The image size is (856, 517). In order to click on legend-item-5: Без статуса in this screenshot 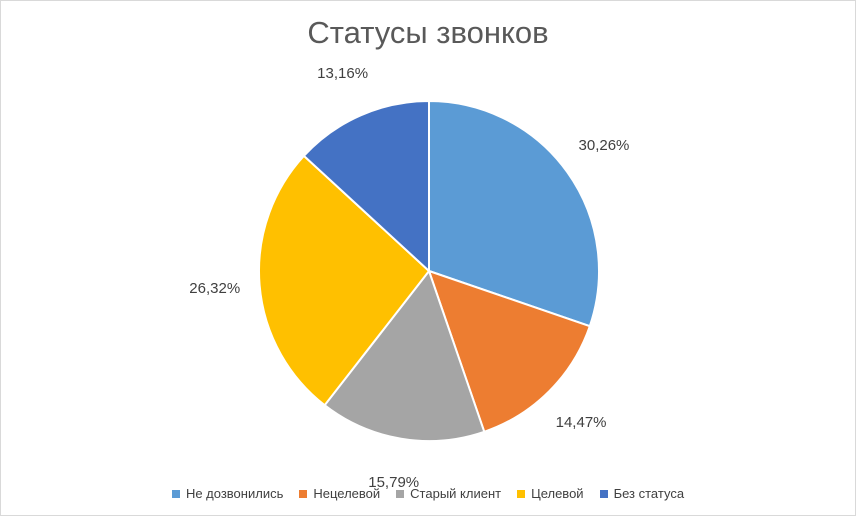, I will do `click(642, 493)`.